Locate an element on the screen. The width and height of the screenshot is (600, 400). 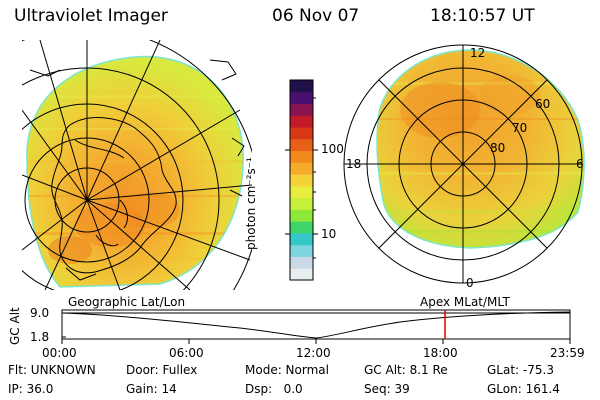
glat-status: GLat: -75.3 is located at coordinates (520, 370).